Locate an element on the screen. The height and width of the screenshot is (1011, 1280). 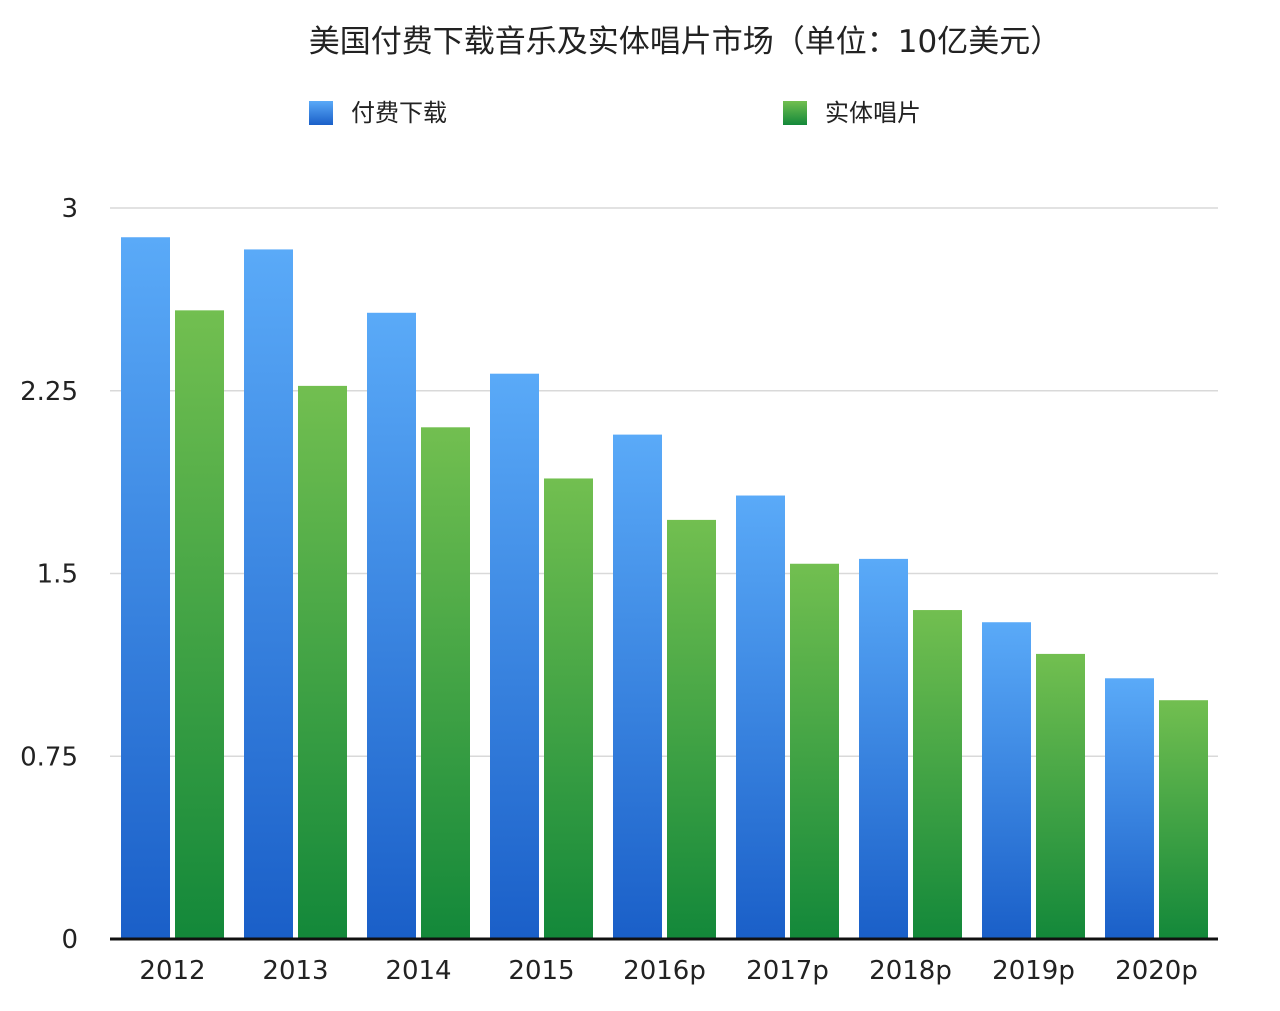
bar-physical-2013 is located at coordinates (322, 662).